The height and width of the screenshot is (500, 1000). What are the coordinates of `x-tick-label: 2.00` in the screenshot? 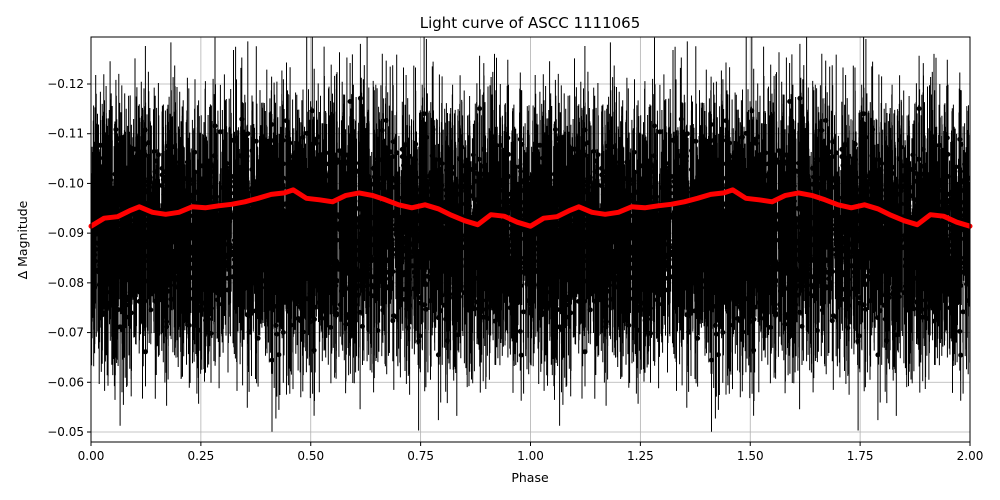 It's located at (970, 456).